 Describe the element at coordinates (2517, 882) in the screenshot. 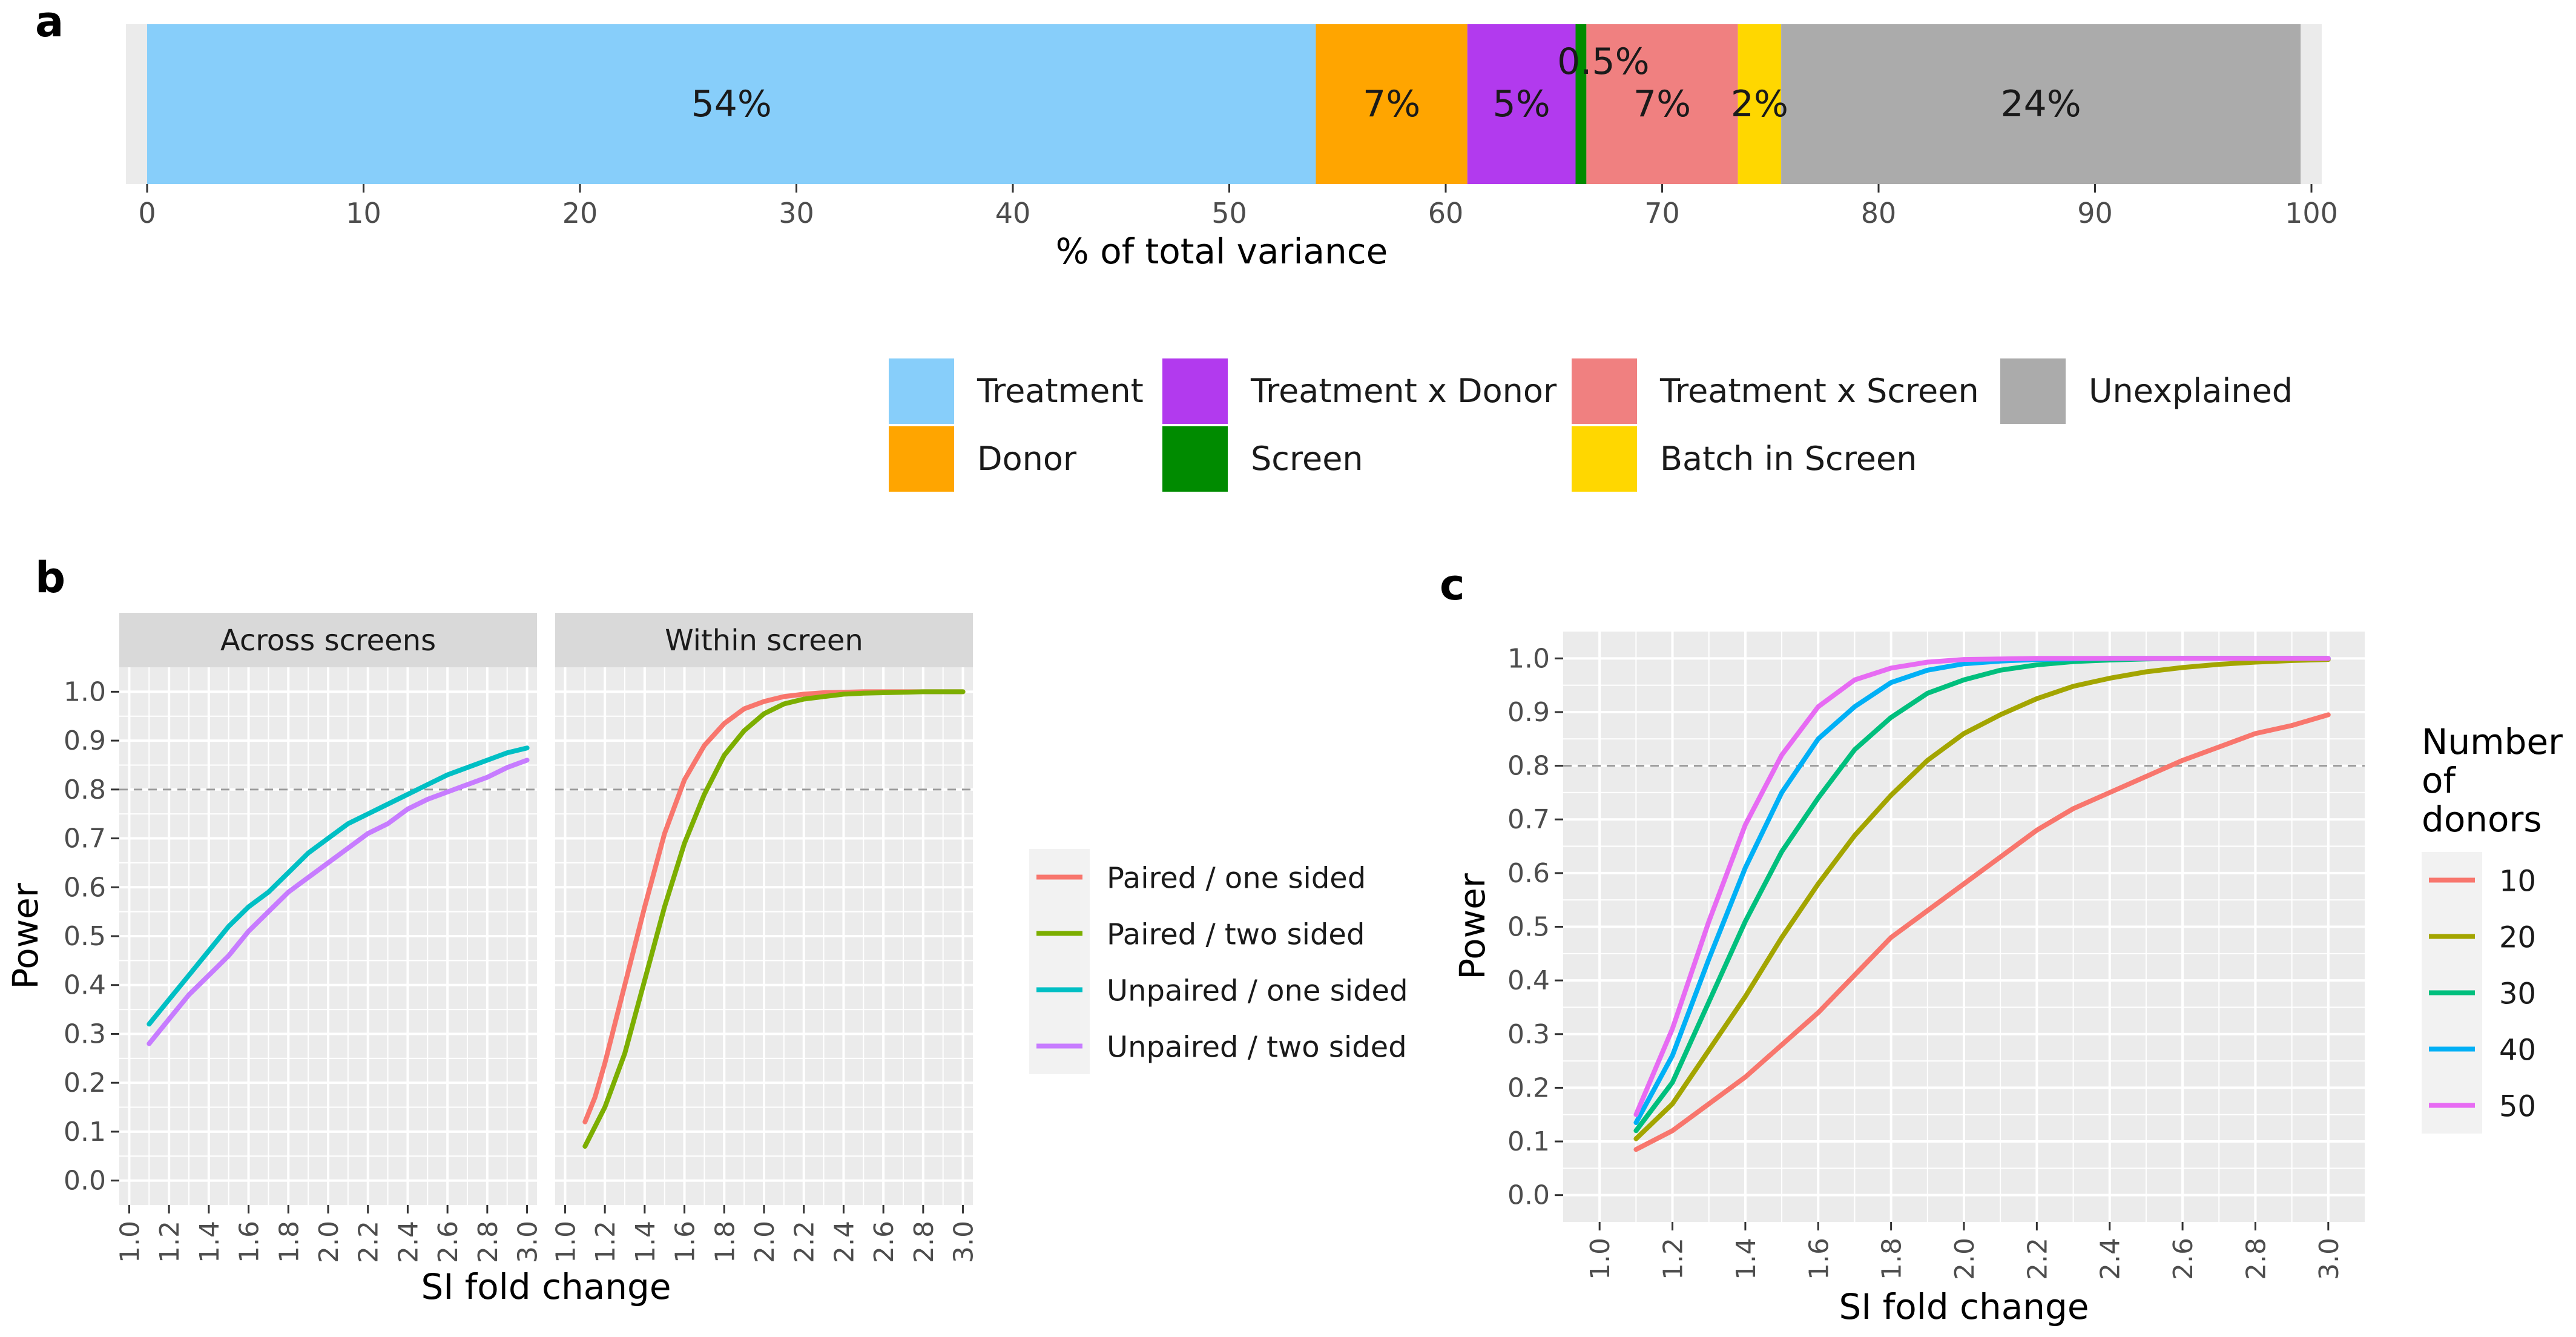

I see `legend-label-donors-10: 10` at that location.